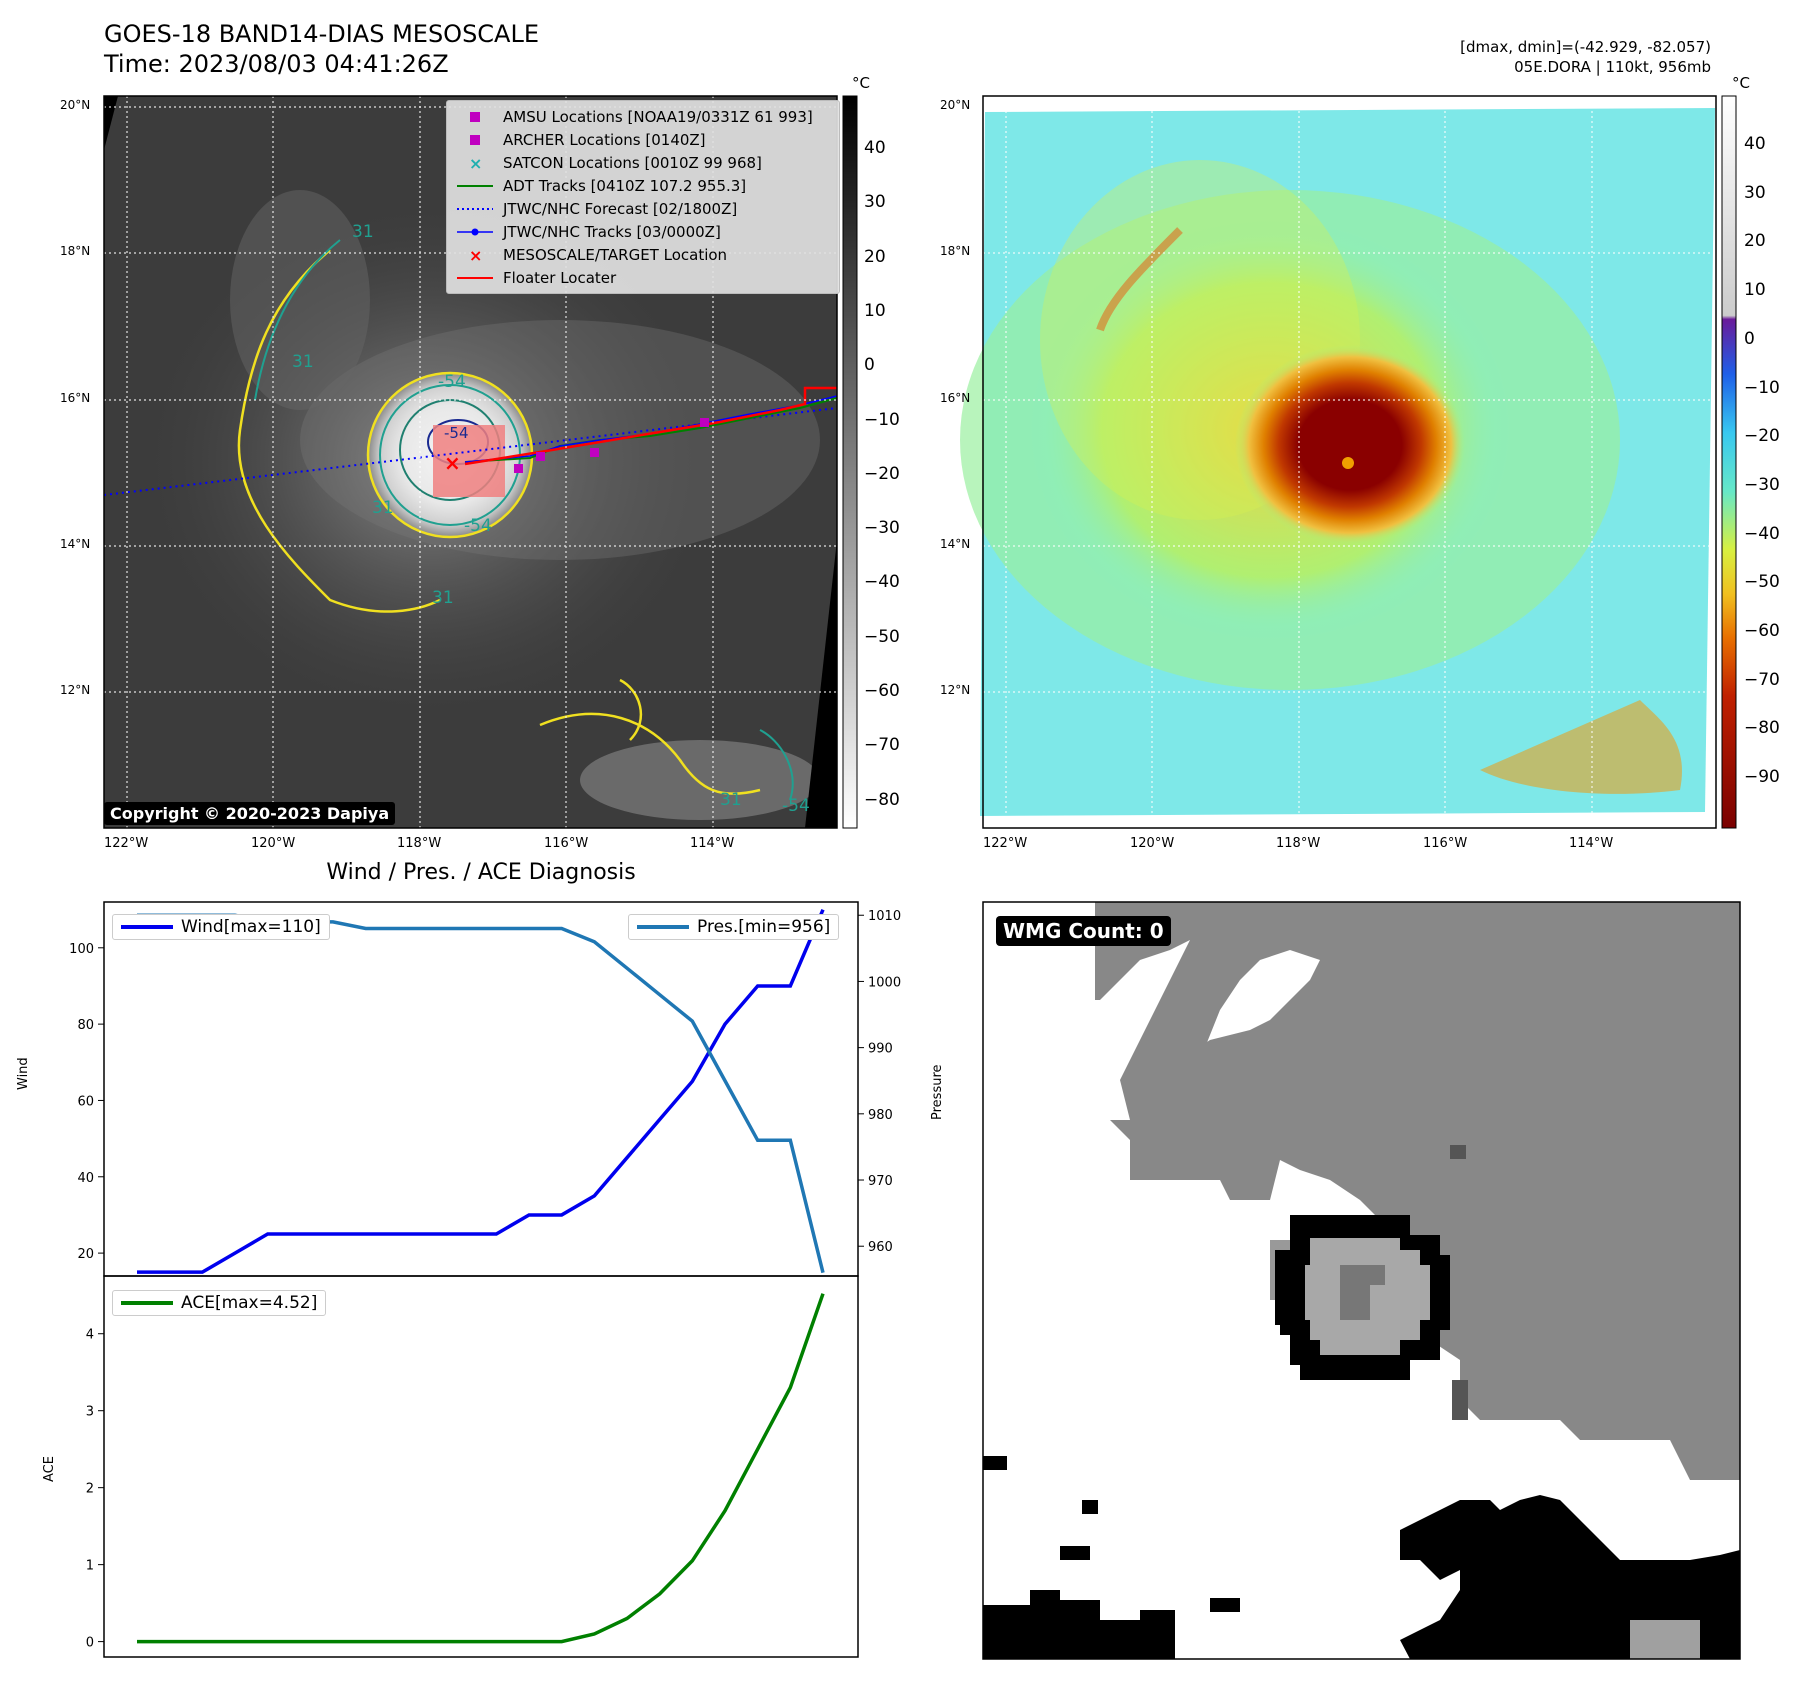 Image resolution: width=1797 pixels, height=1684 pixels. I want to click on legend-item-adt: ADT Tracks [0410Z 107.2 955.3], so click(643, 185).